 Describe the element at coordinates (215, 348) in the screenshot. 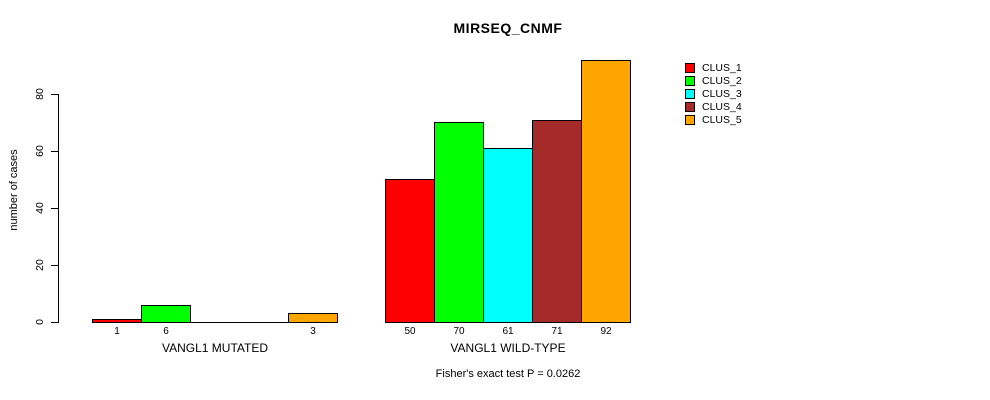

I see `group-label: VANGL1 MUTATED` at that location.